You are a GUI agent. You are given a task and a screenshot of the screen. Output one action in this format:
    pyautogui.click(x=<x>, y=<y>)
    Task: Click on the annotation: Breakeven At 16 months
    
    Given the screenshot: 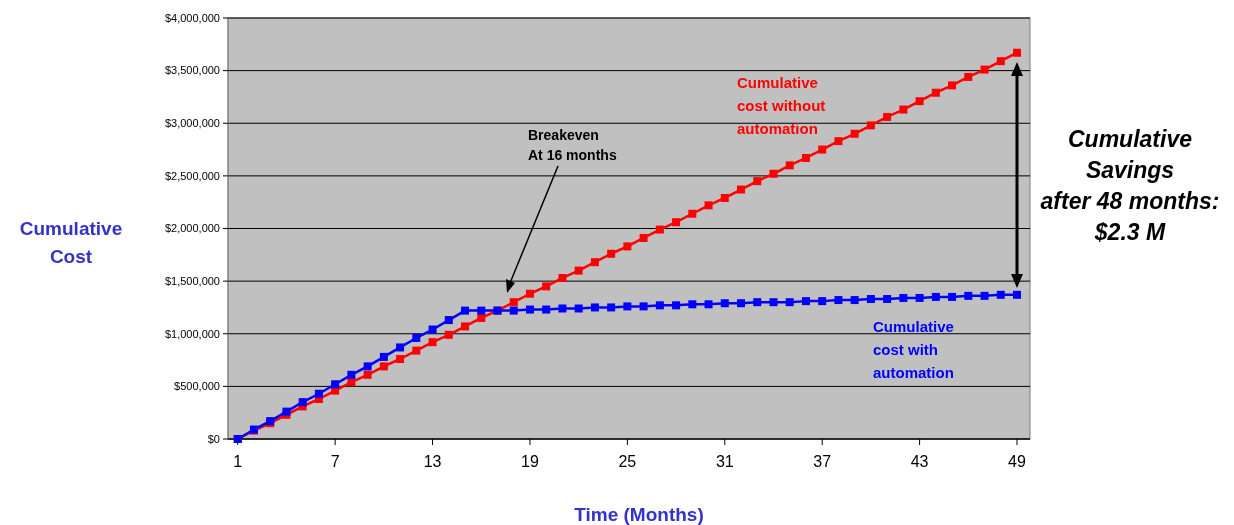 What is the action you would take?
    pyautogui.click(x=572, y=145)
    